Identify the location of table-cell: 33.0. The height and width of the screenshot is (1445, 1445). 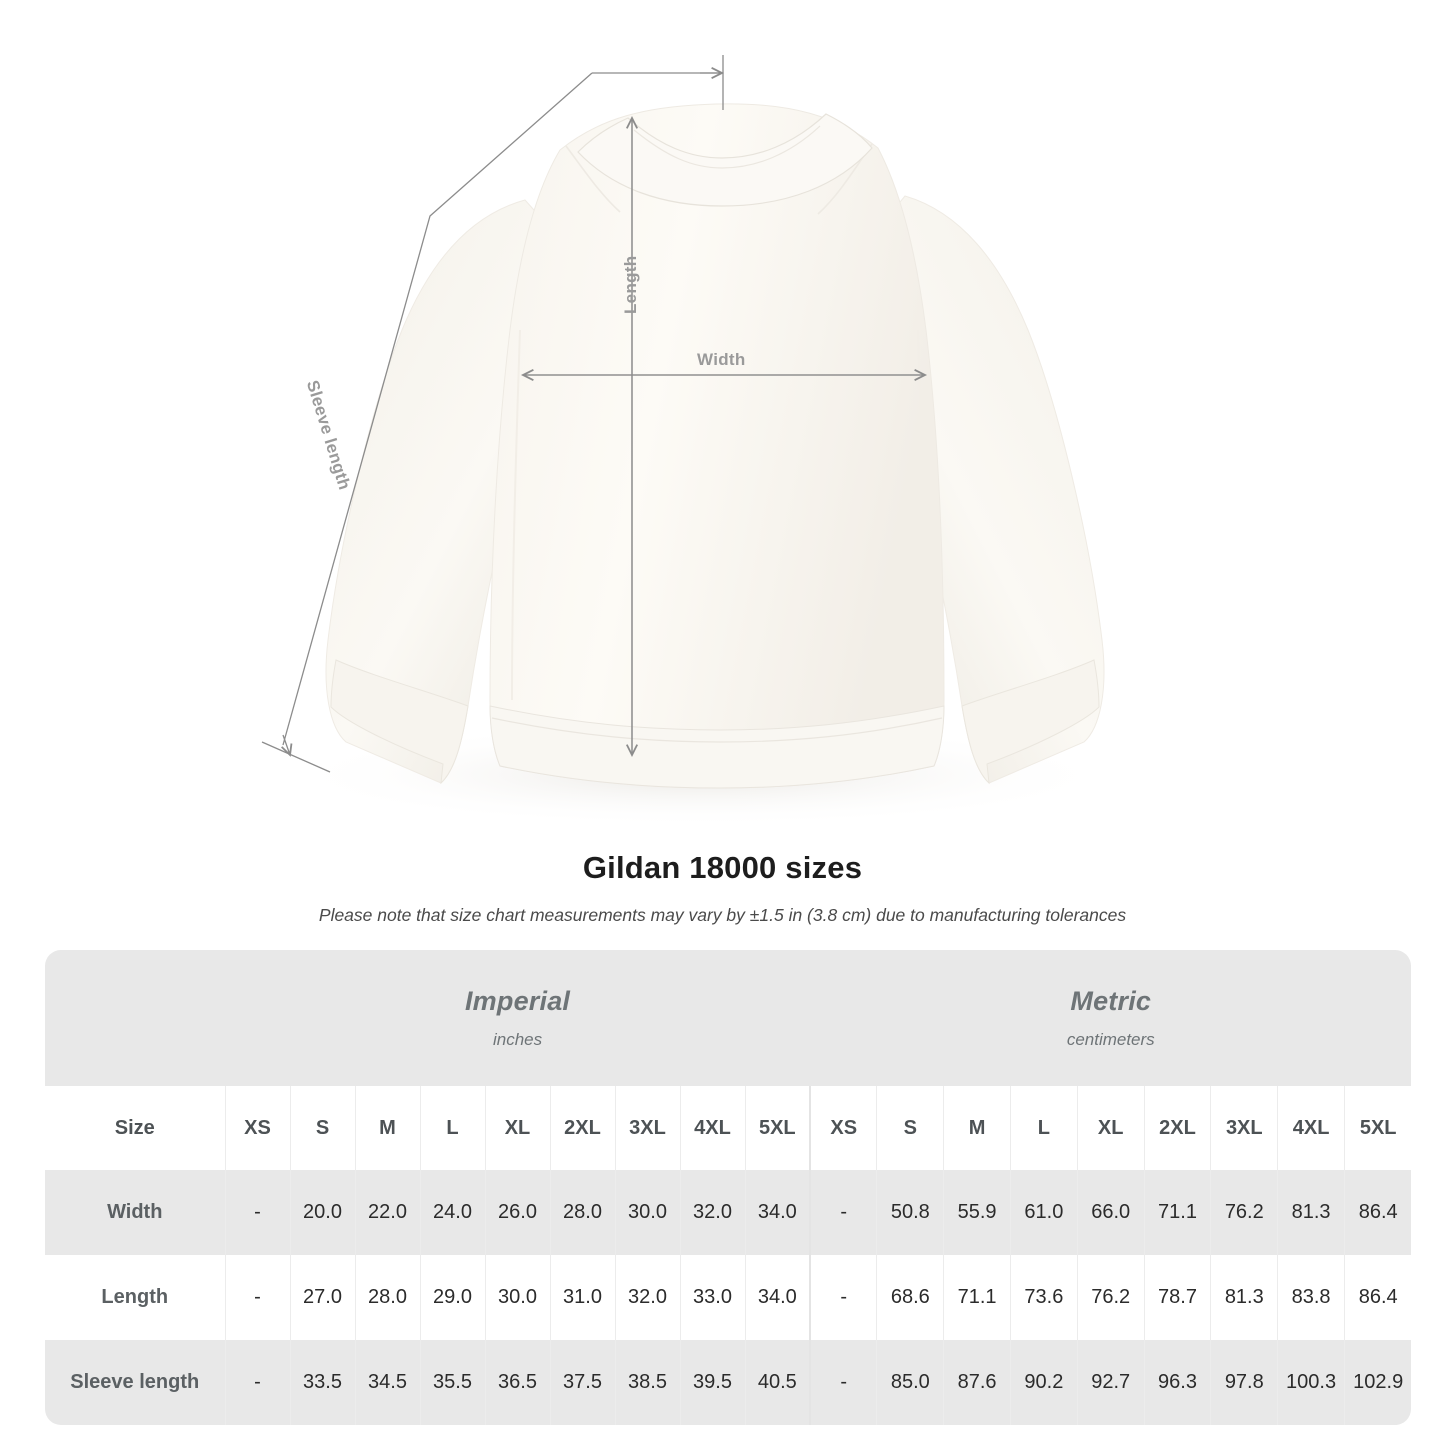
(712, 1297).